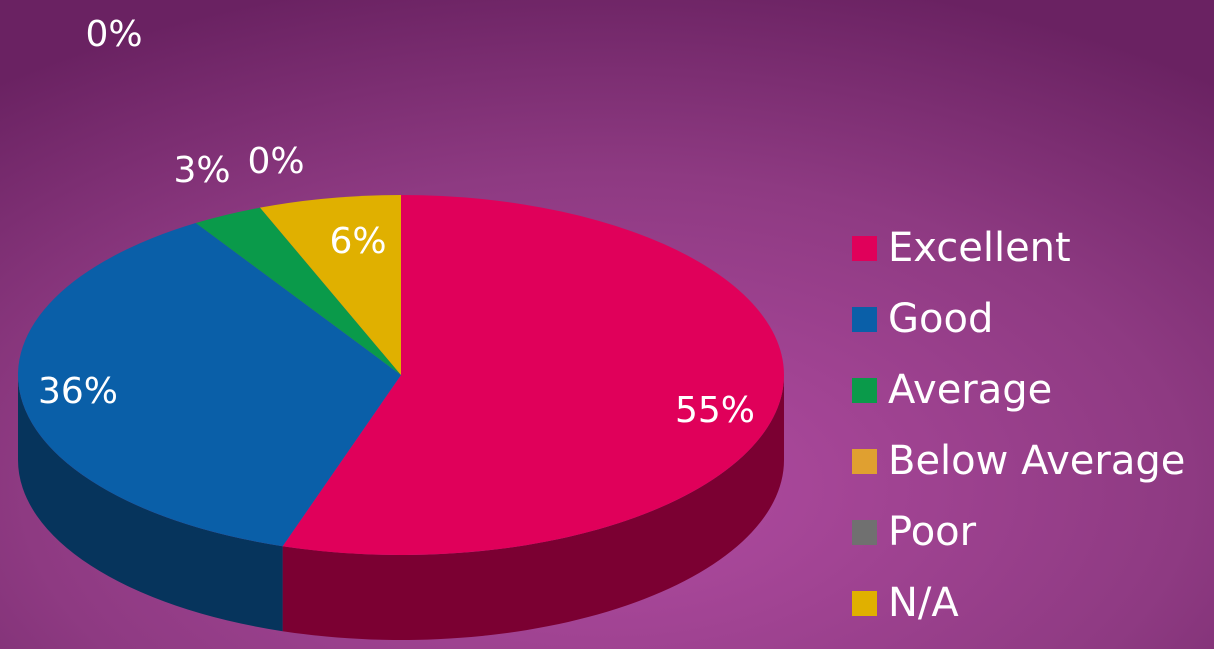  I want to click on legend-label: Average, so click(970, 390).